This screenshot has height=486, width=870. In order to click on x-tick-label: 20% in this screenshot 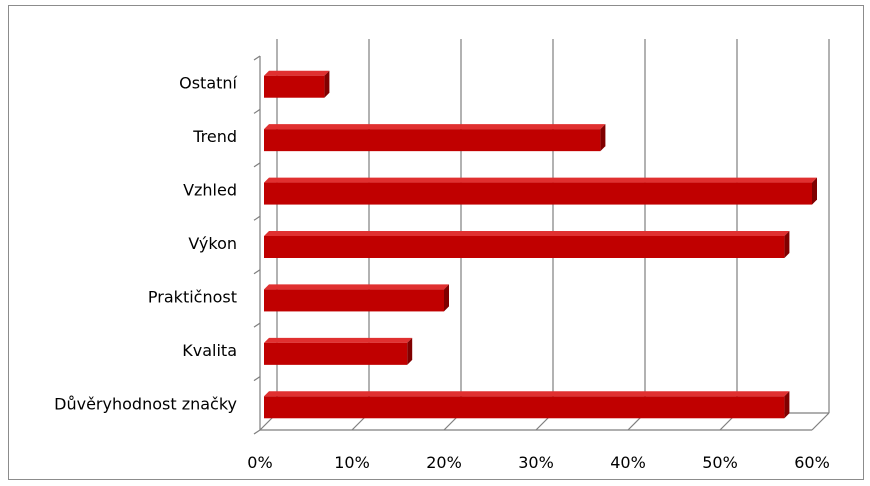, I will do `click(444, 462)`.